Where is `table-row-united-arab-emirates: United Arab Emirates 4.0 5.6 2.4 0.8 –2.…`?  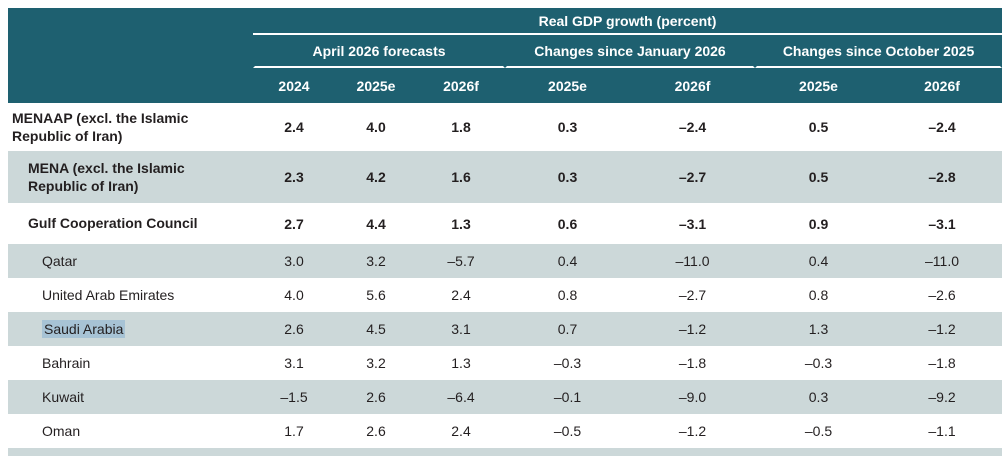
table-row-united-arab-emirates: United Arab Emirates 4.0 5.6 2.4 0.8 –2.… is located at coordinates (505, 295).